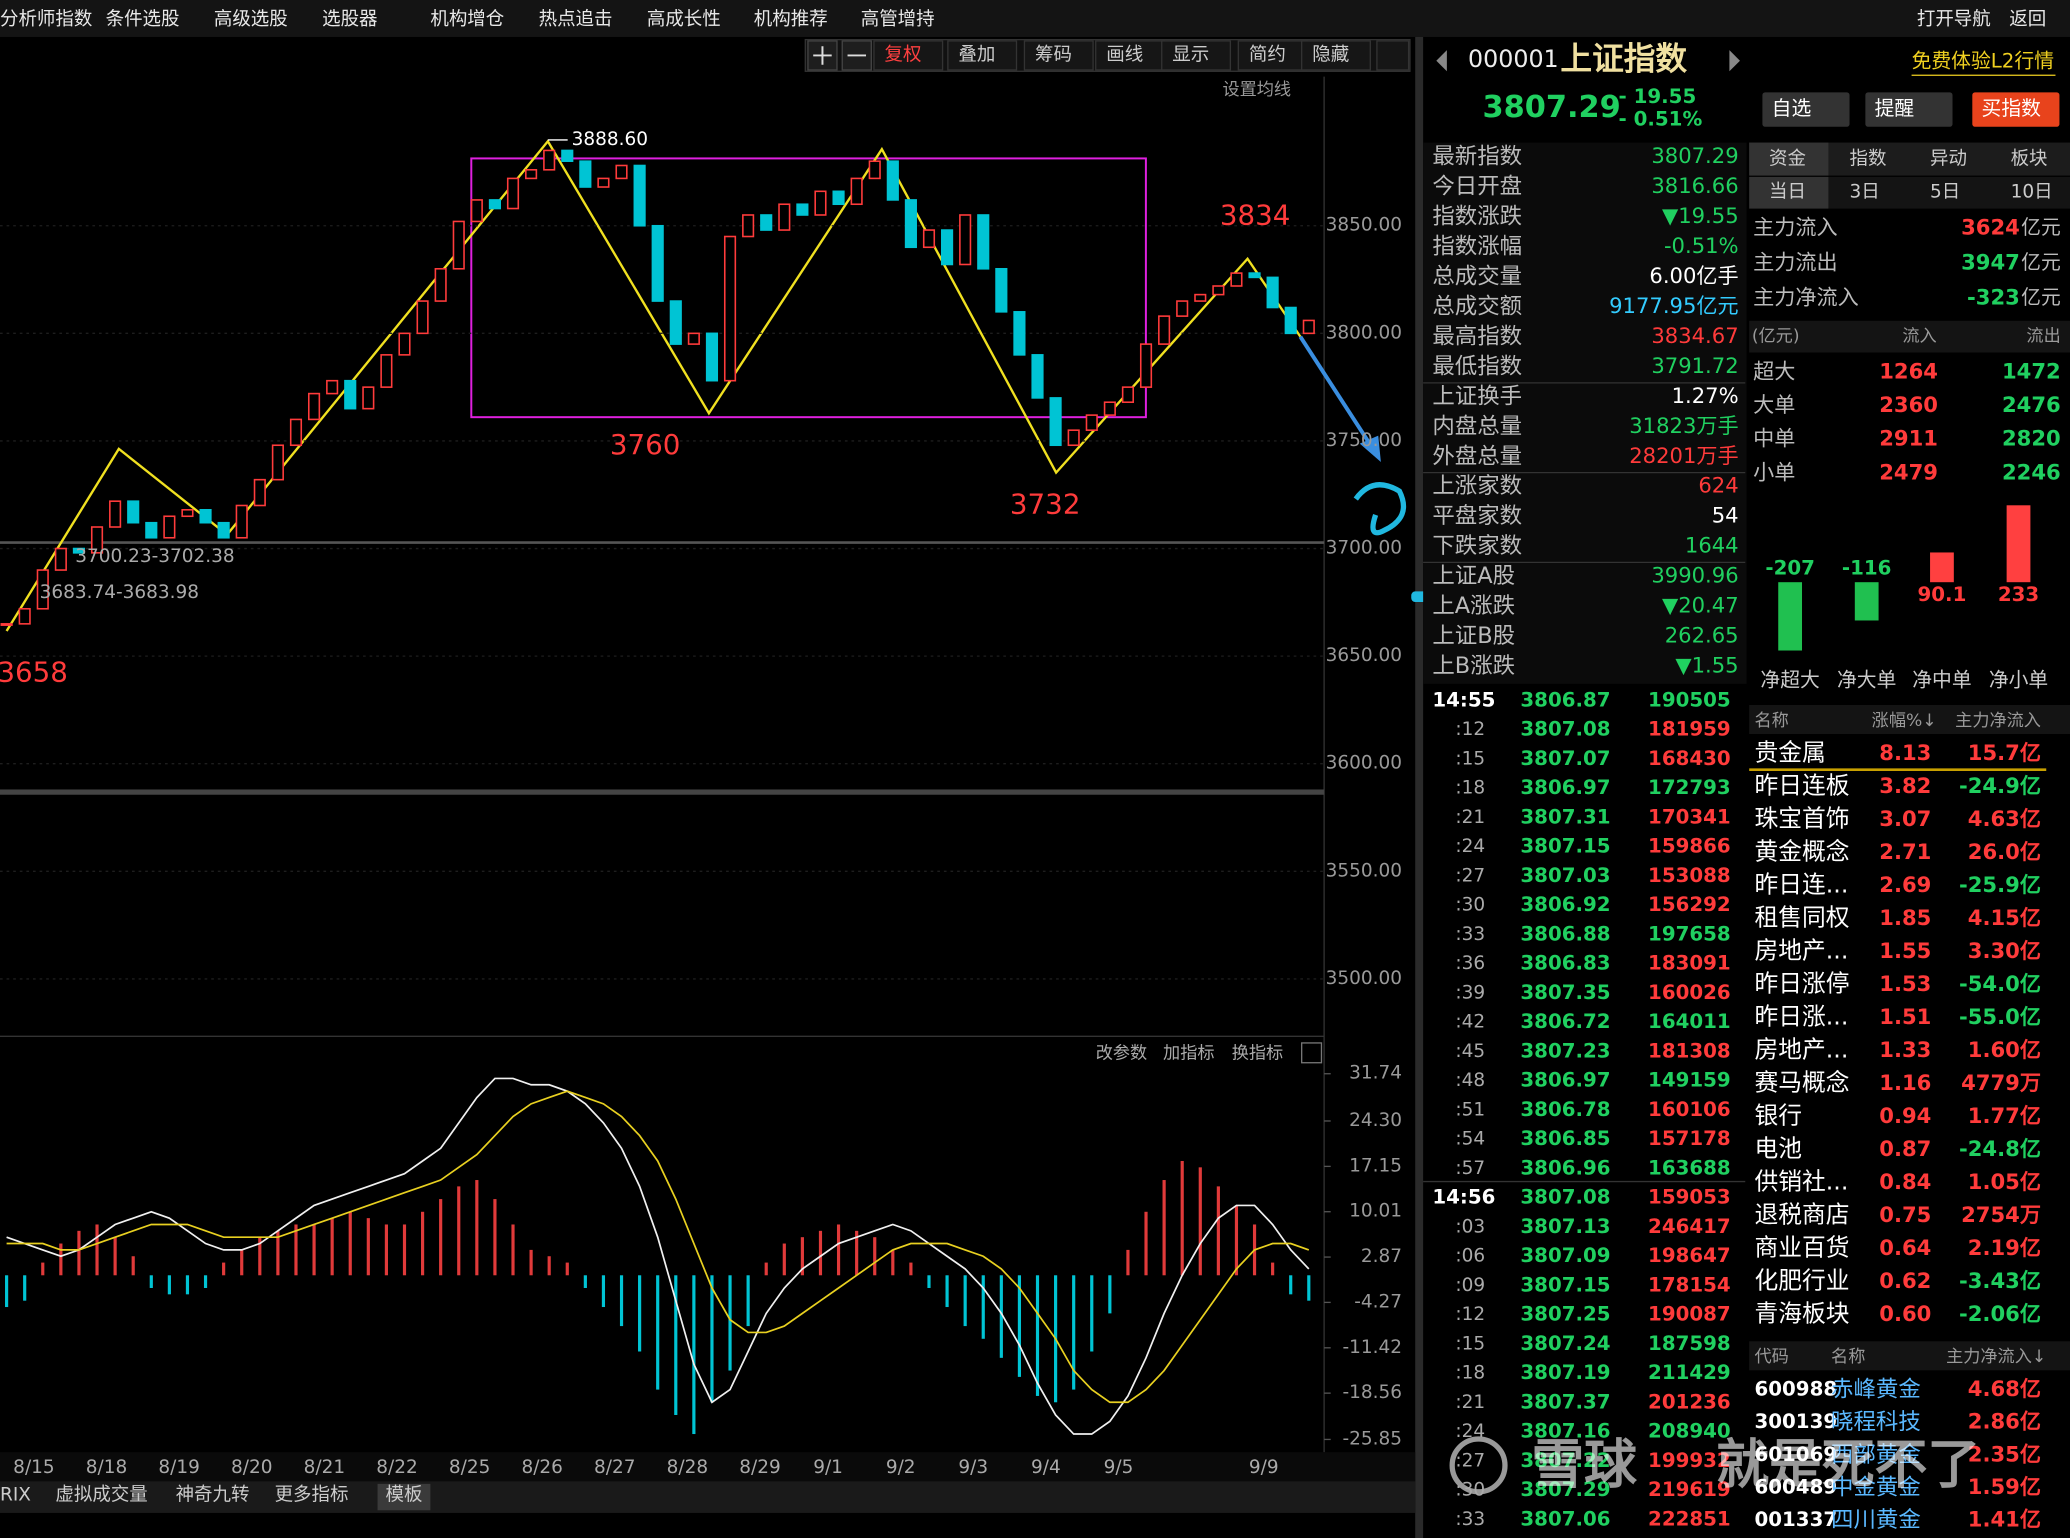  What do you see at coordinates (1789, 752) in the screenshot?
I see `sector-name: 贵金属` at bounding box center [1789, 752].